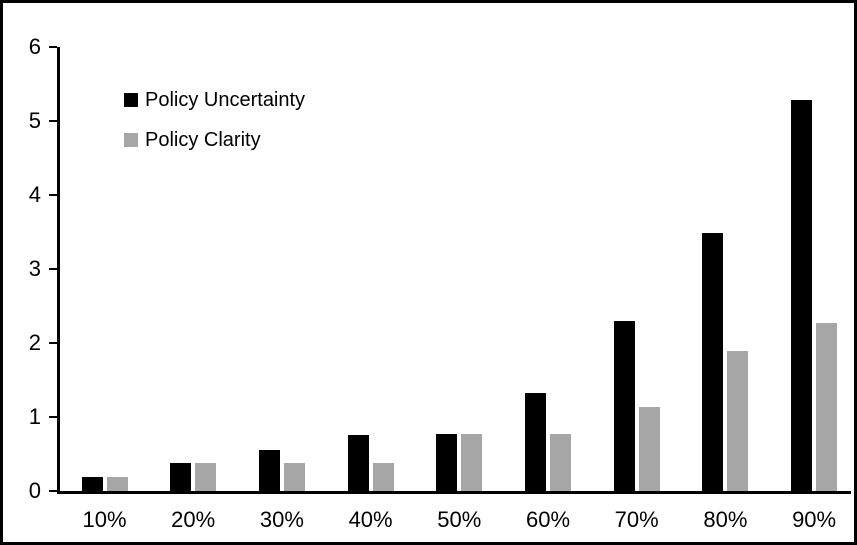 The image size is (857, 545). Describe the element at coordinates (104, 519) in the screenshot. I see `x-axis-tick-label: 10%` at that location.